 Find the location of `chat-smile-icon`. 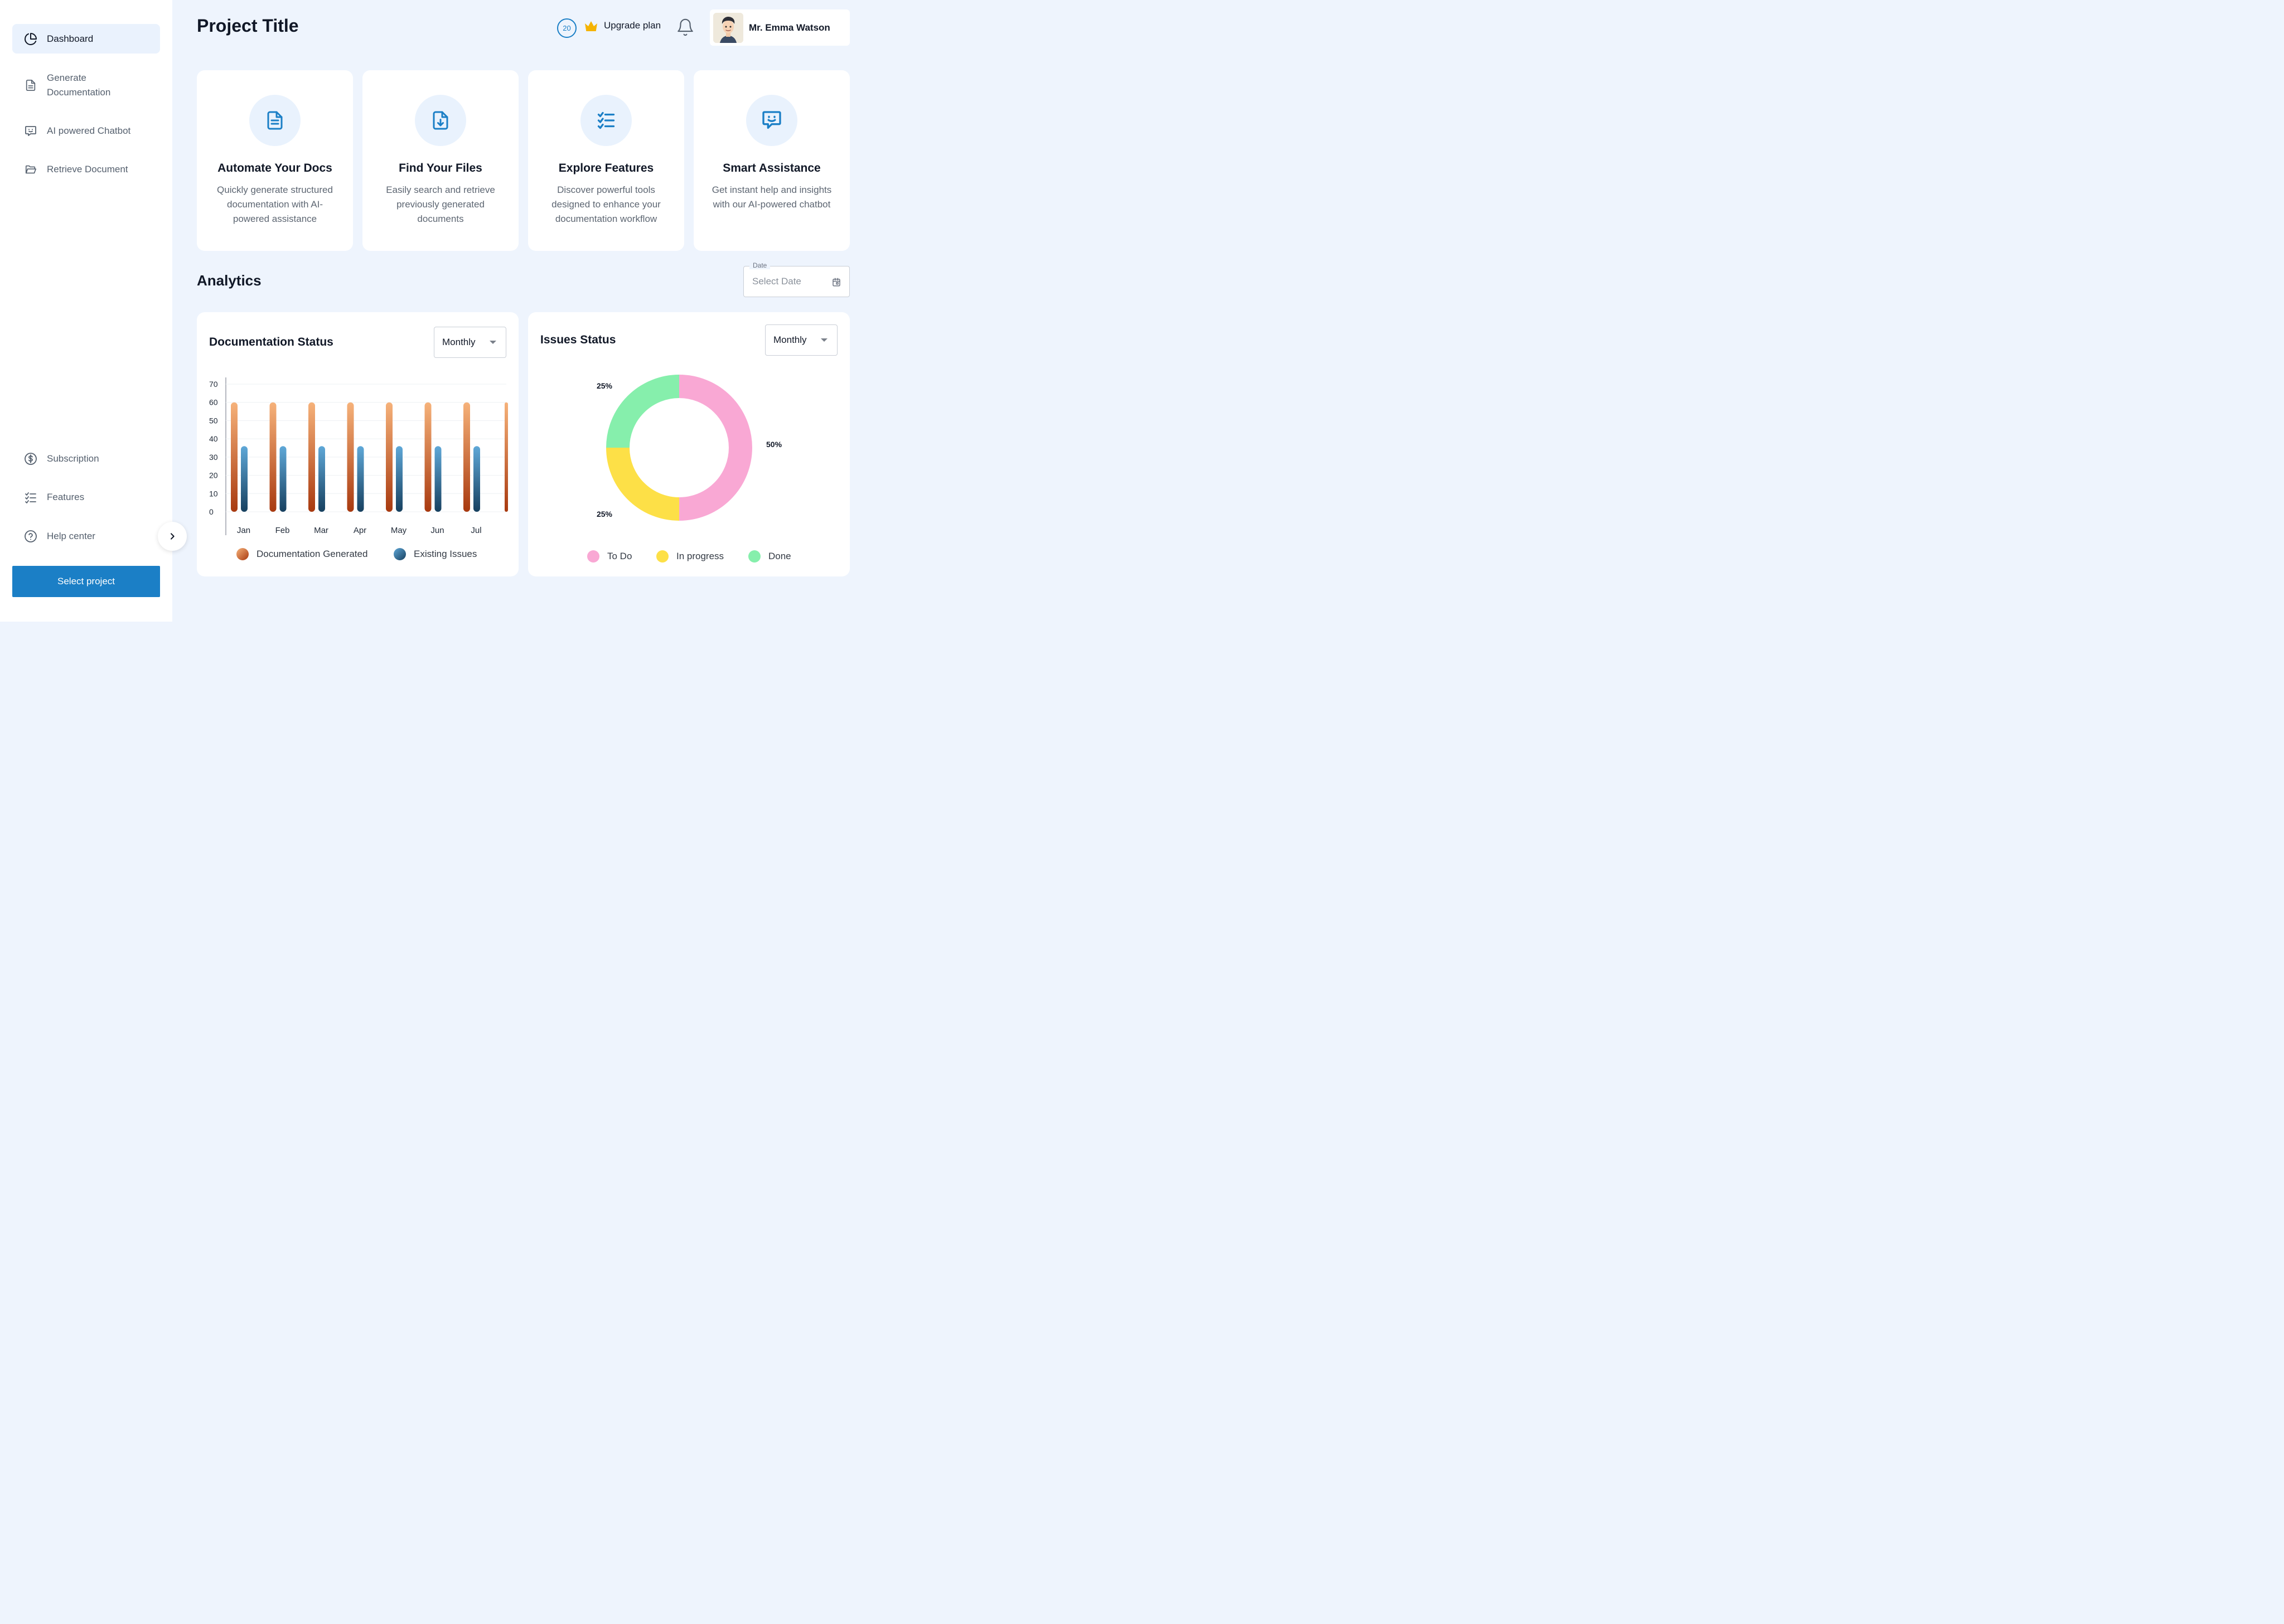

chat-smile-icon is located at coordinates (31, 131).